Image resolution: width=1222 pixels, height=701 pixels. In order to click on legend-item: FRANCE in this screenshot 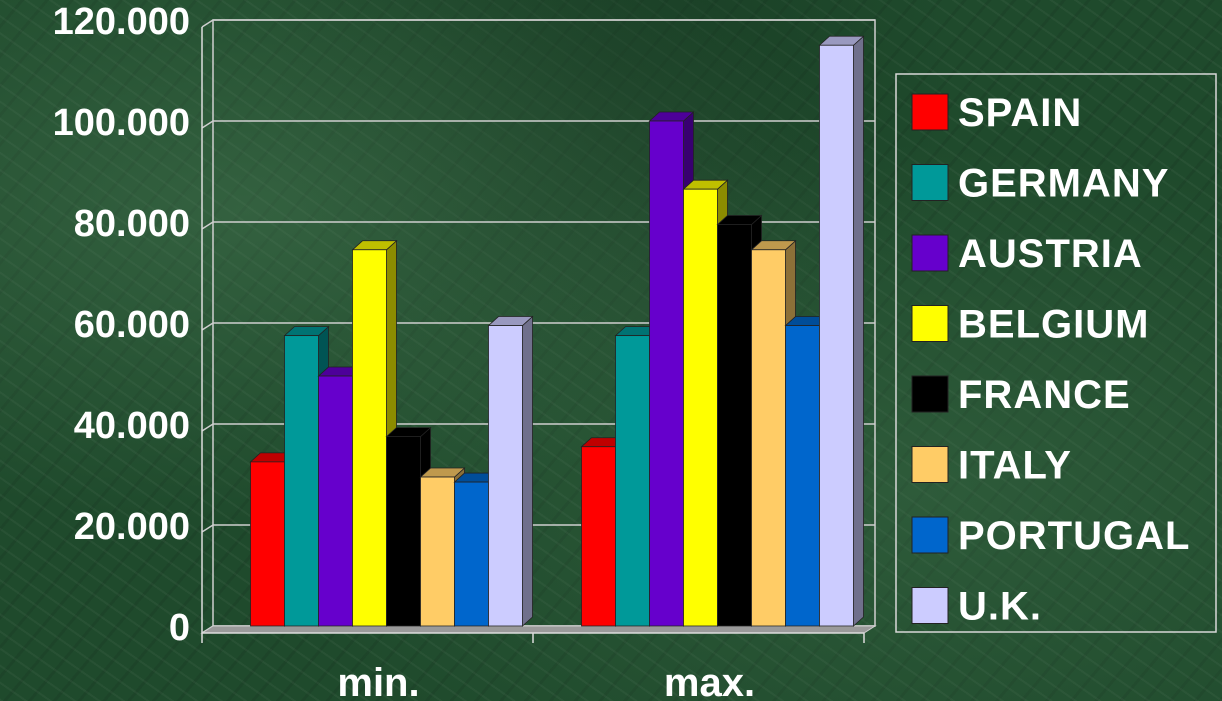, I will do `click(1021, 395)`.